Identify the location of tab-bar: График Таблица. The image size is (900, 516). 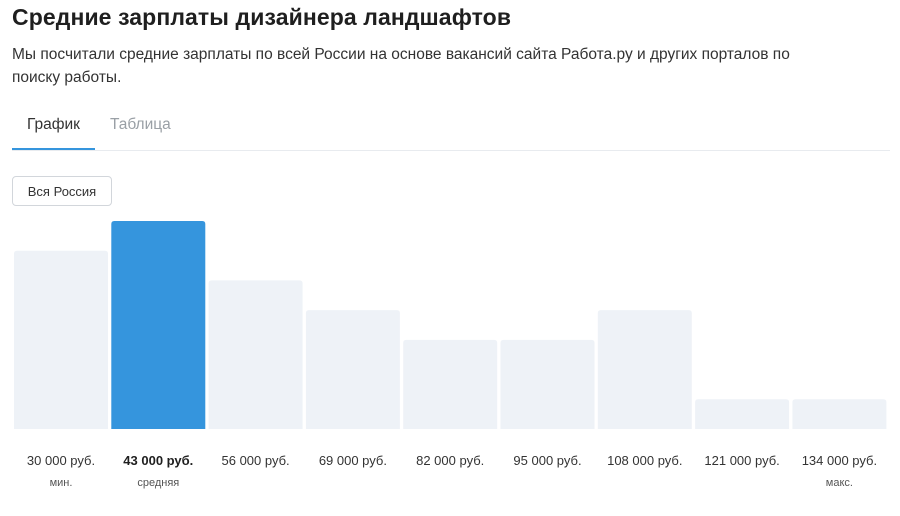
(451, 130).